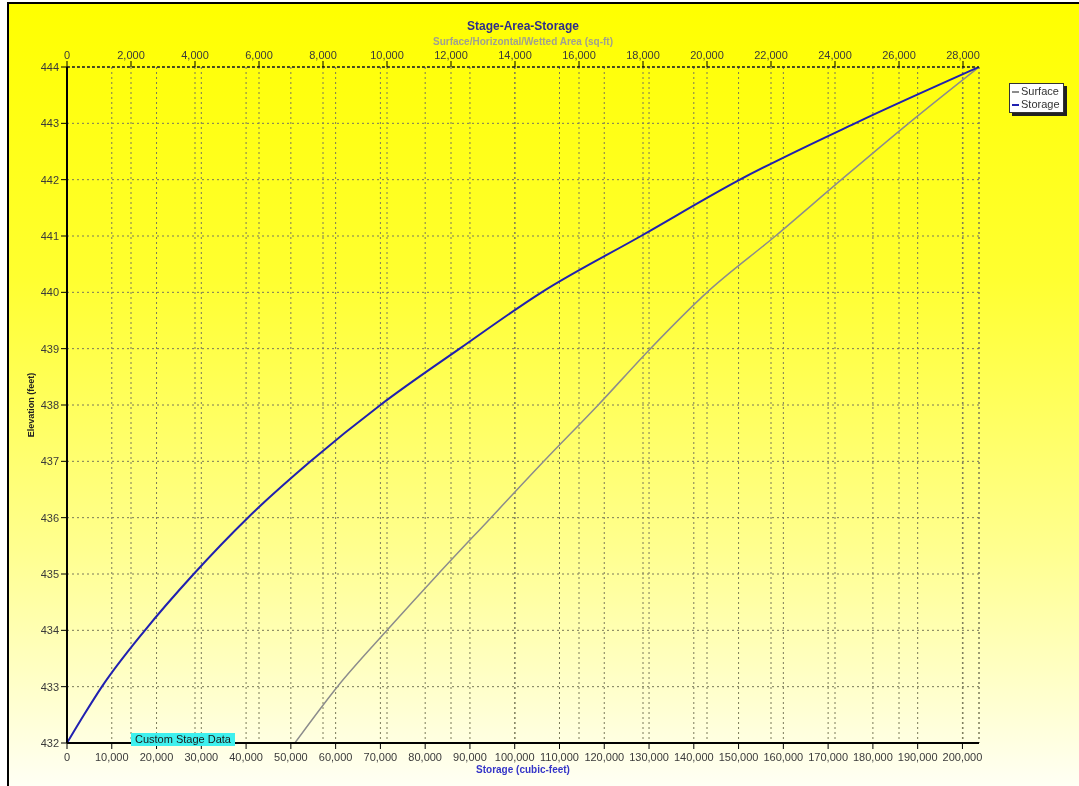 The image size is (1079, 786). Describe the element at coordinates (559, 756) in the screenshot. I see `x-tick-label: 110,000` at that location.